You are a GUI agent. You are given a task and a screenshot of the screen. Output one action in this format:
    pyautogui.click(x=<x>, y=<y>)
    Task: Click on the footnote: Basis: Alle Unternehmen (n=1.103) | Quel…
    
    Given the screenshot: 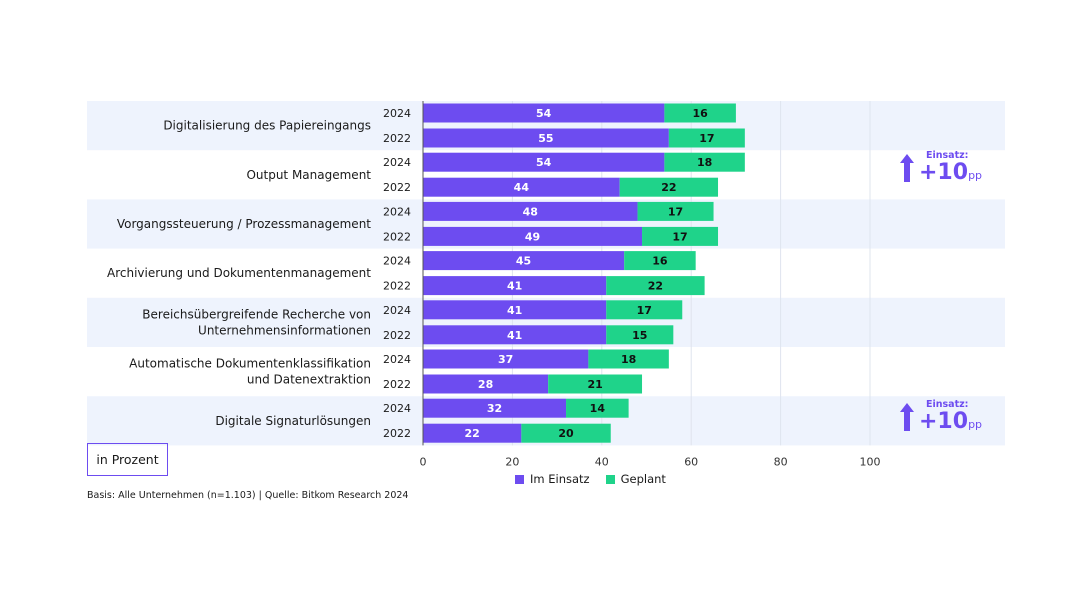 What is the action you would take?
    pyautogui.click(x=248, y=495)
    